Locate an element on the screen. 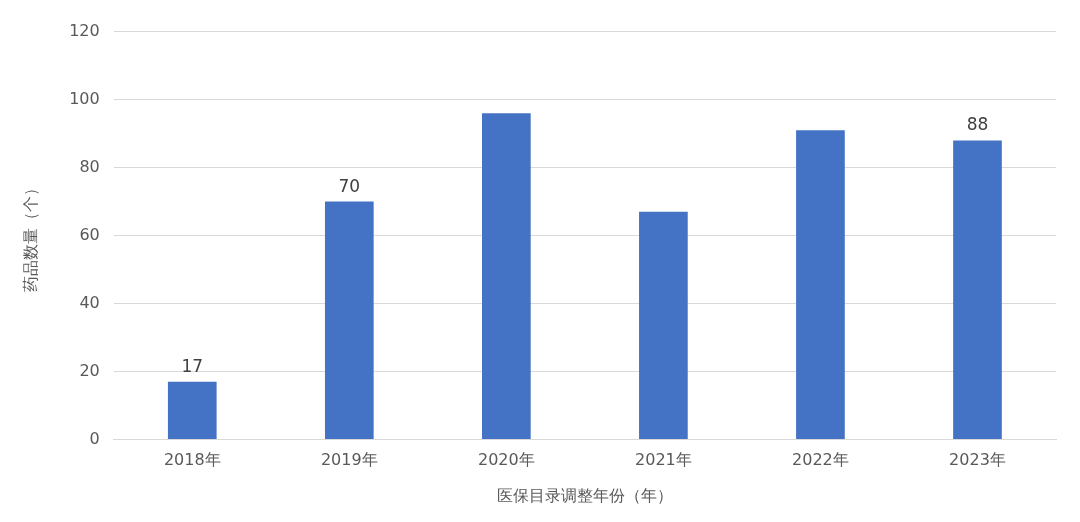  x-tick-label: 2022年 is located at coordinates (820, 460).